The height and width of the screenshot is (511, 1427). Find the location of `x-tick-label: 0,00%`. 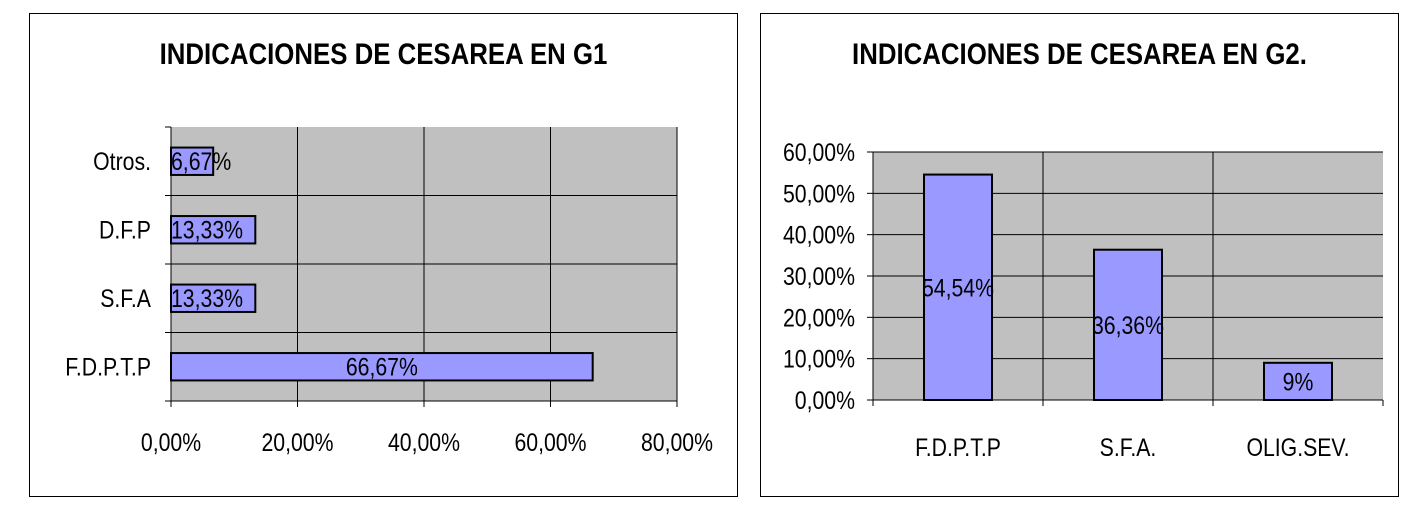

x-tick-label: 0,00% is located at coordinates (171, 442).